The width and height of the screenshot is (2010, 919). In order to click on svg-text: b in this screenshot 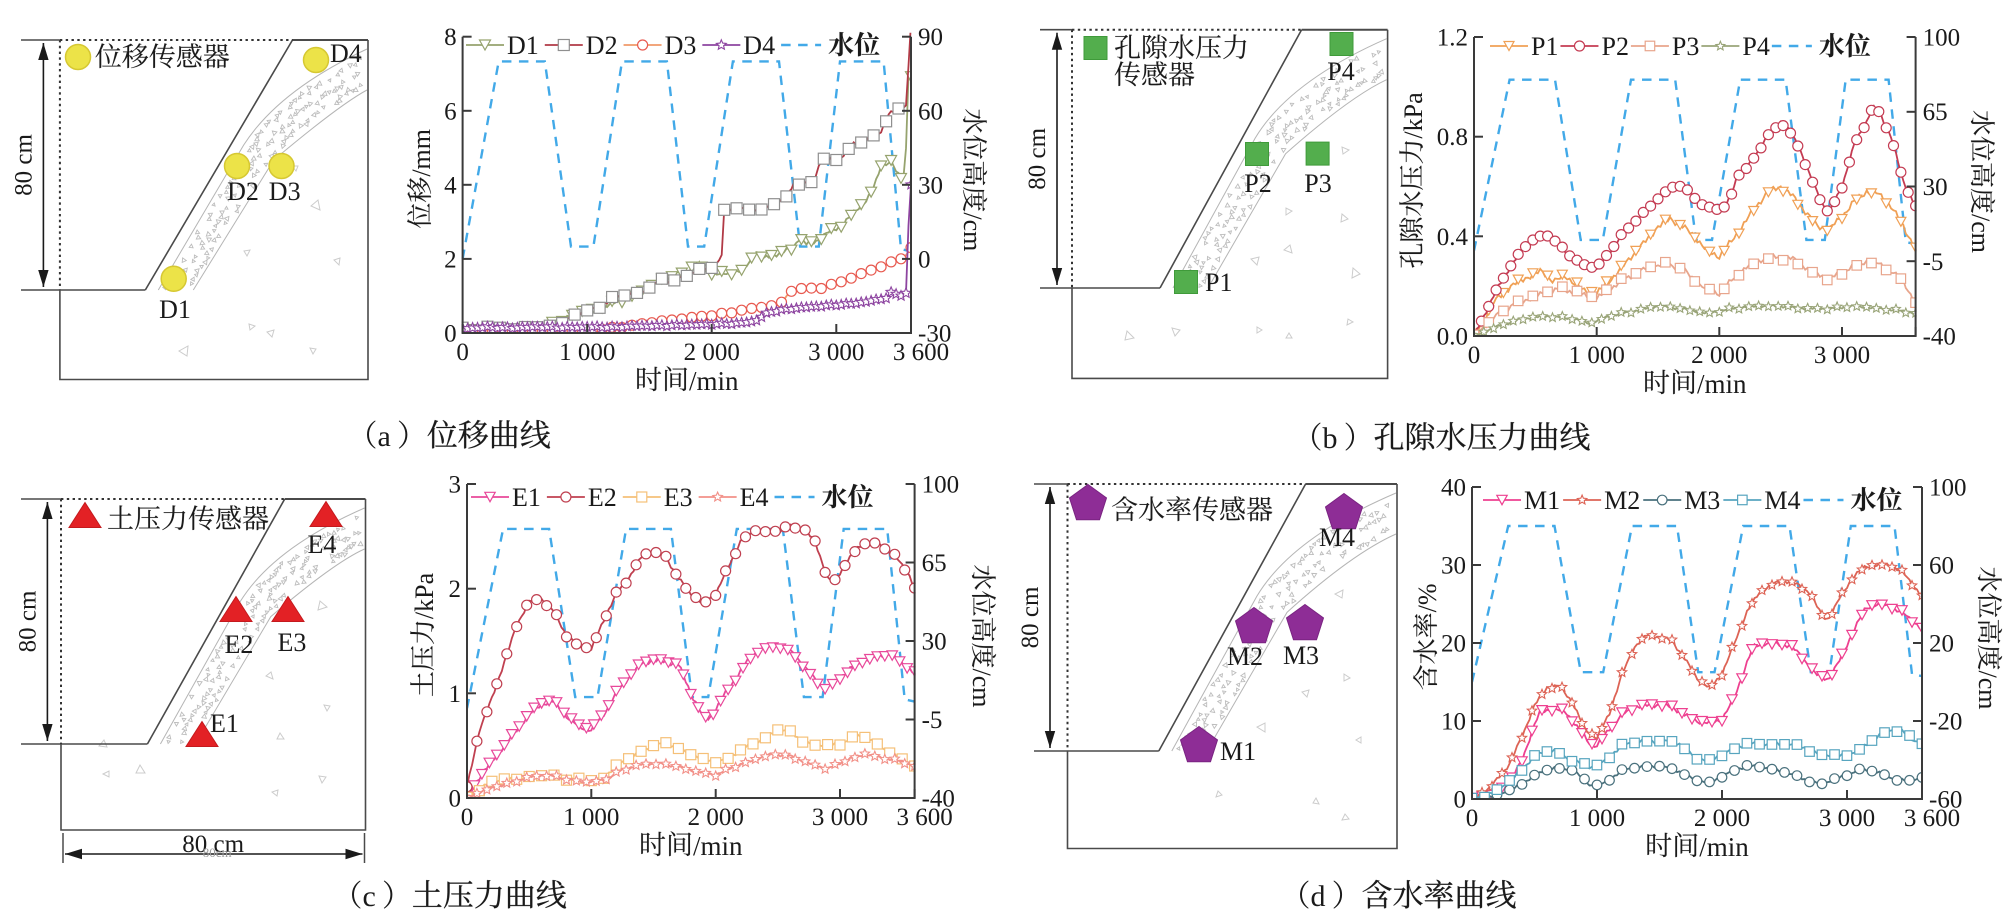, I will do `click(1330, 438)`.